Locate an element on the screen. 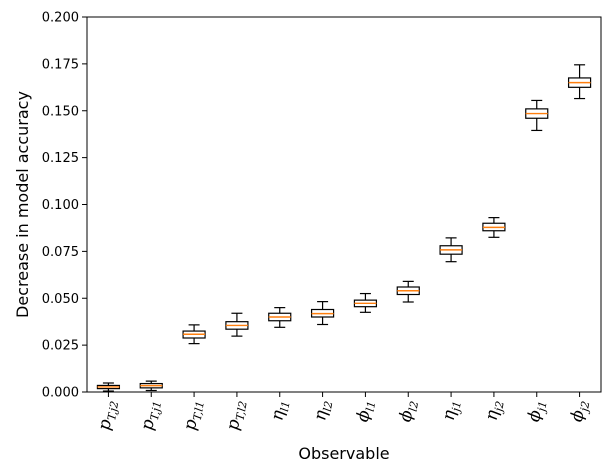 The height and width of the screenshot is (462, 605). x-tick-label: ϕl2 is located at coordinates (409, 411).